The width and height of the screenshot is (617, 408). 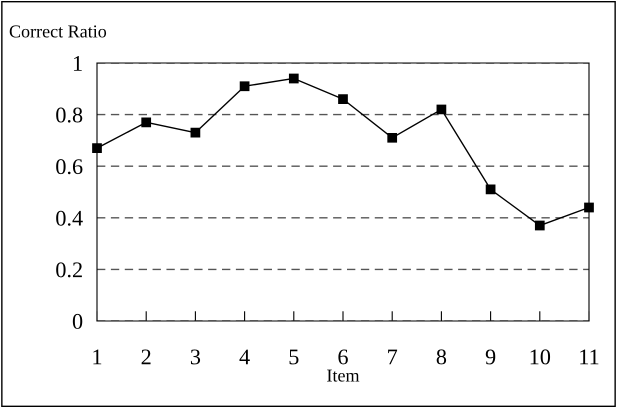 I want to click on x-axis-title: Item, so click(x=343, y=376).